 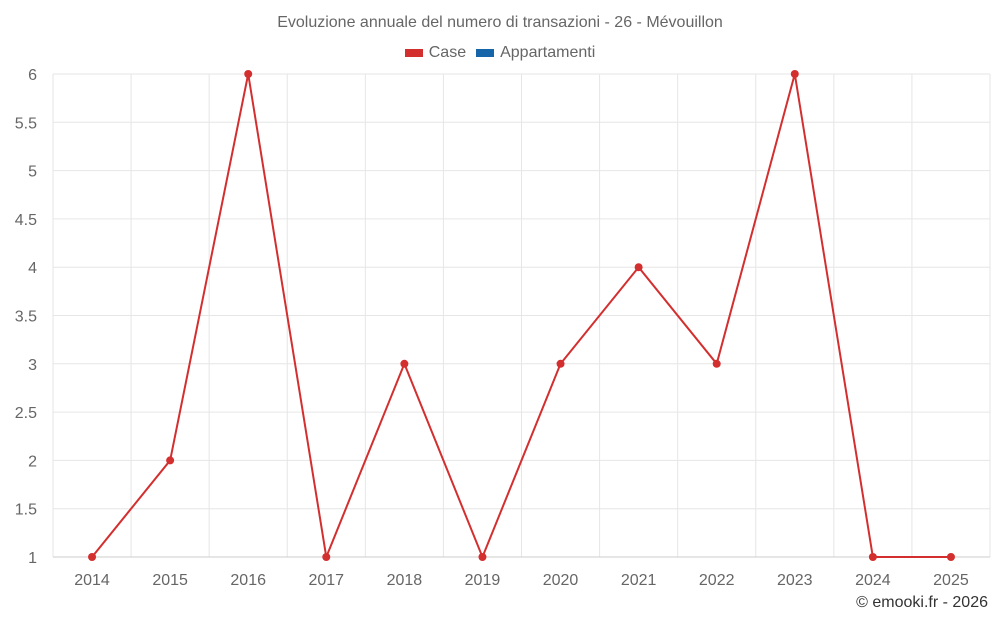 What do you see at coordinates (447, 52) in the screenshot?
I see `legend-label-case: Case` at bounding box center [447, 52].